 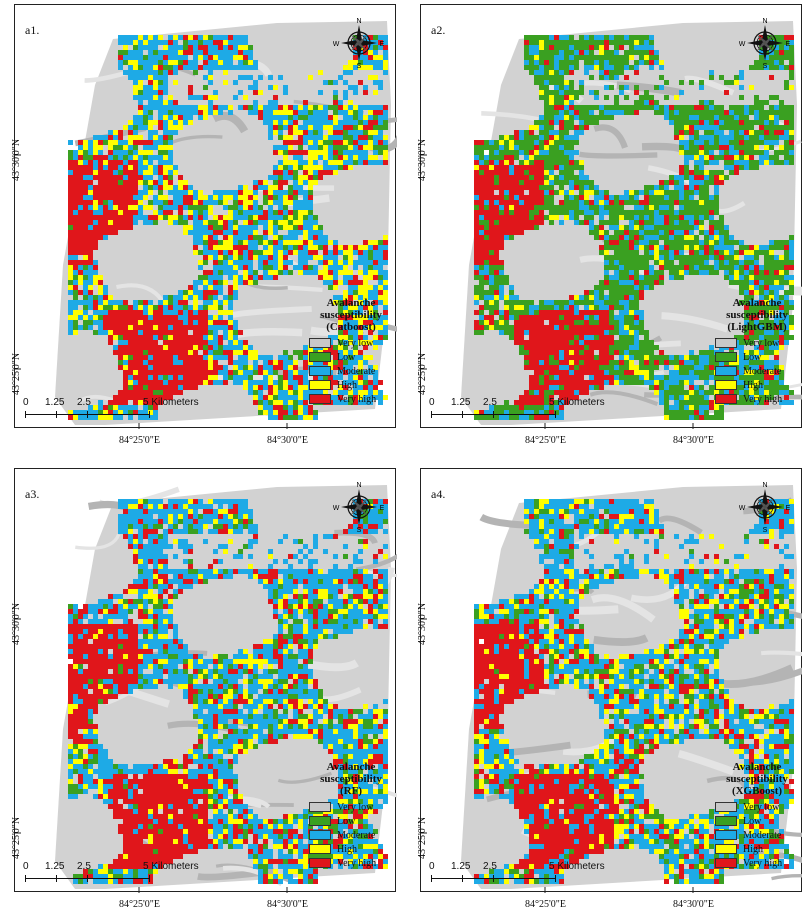 What do you see at coordinates (757, 315) in the screenshot?
I see `legend-title: Avalanche susceptibility (LightGBM)` at bounding box center [757, 315].